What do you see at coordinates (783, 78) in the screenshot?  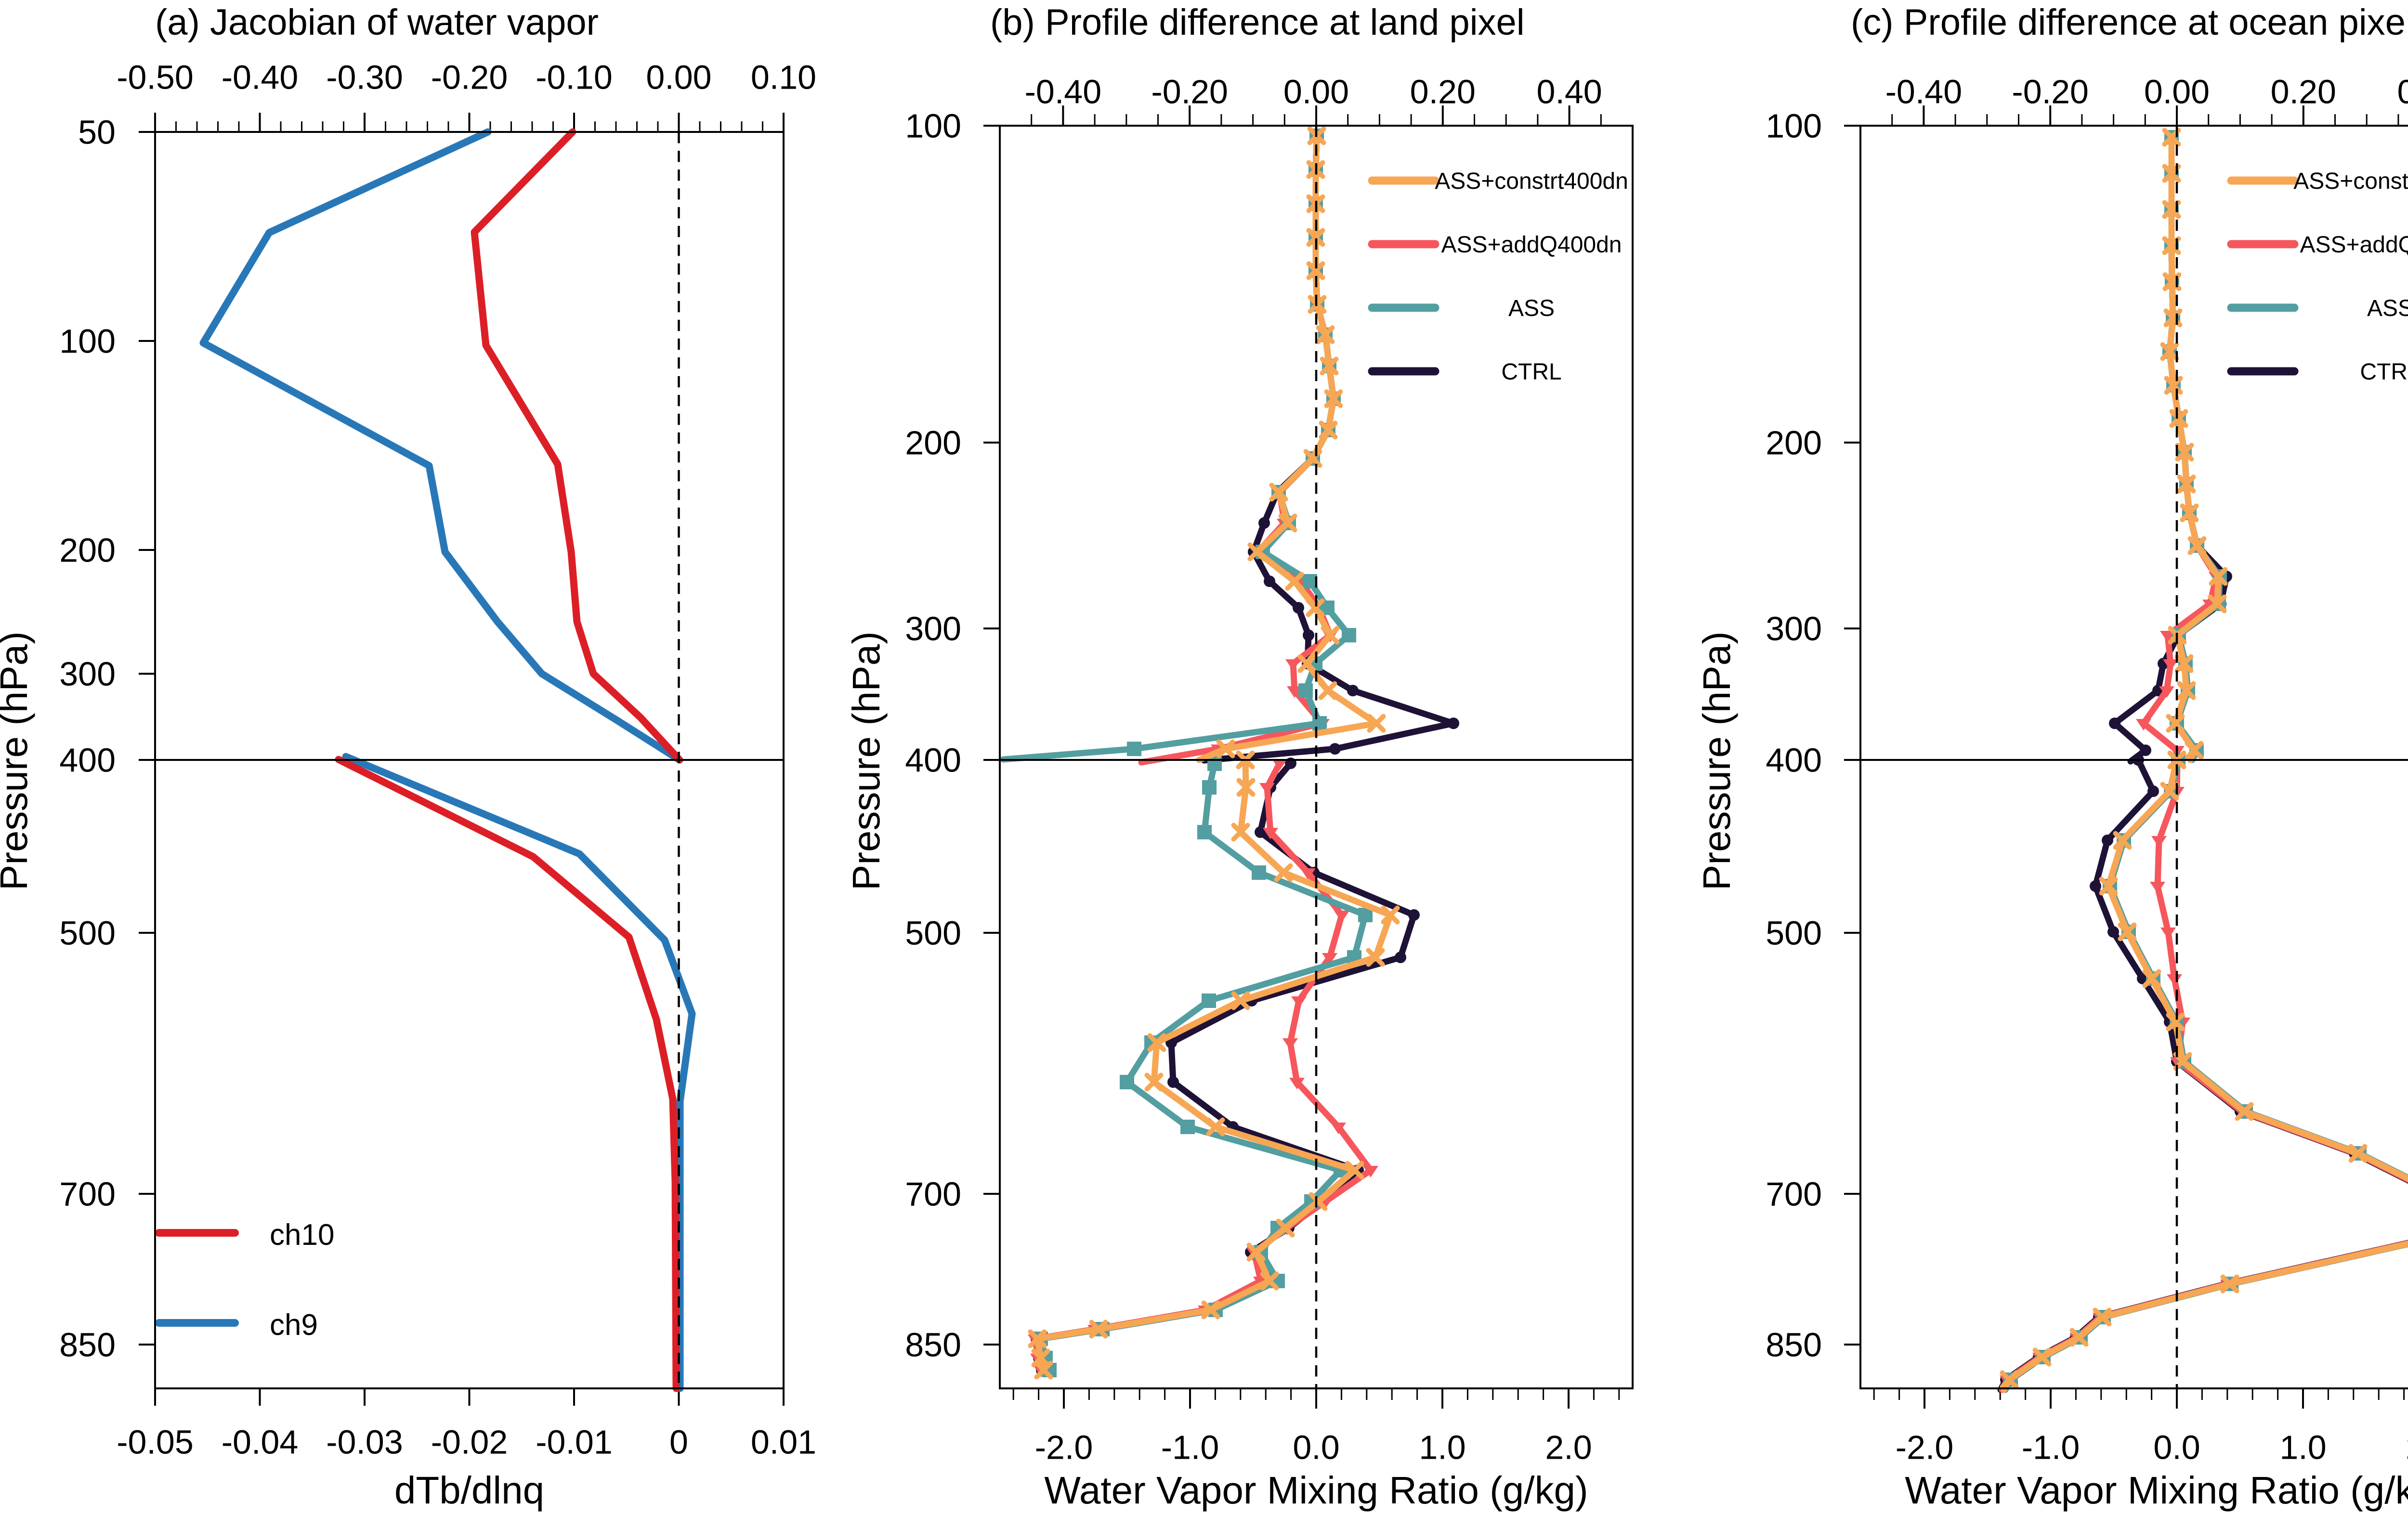 I see `svg-text: 0.10` at bounding box center [783, 78].